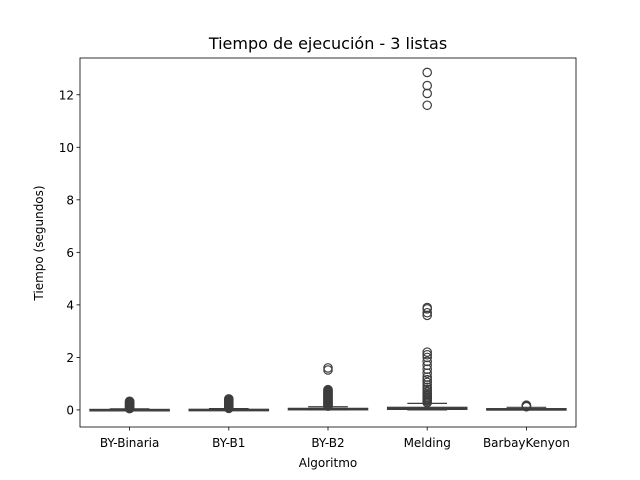  I want to click on y-tick-label: 8, so click(70, 200).